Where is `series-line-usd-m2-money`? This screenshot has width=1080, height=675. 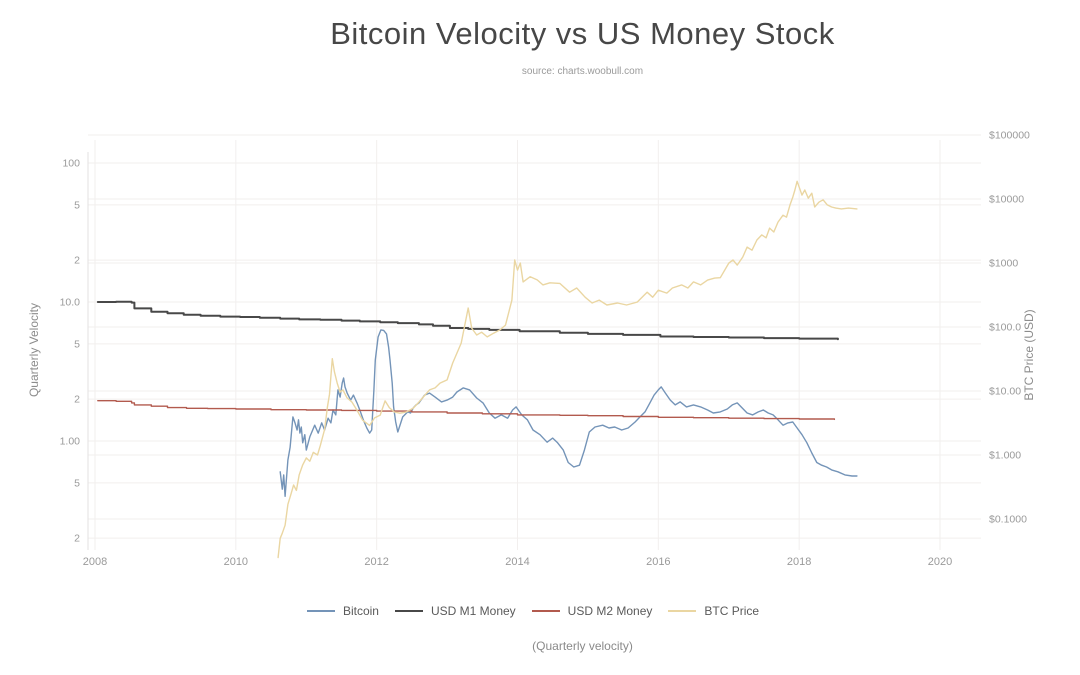 series-line-usd-m2-money is located at coordinates (466, 410).